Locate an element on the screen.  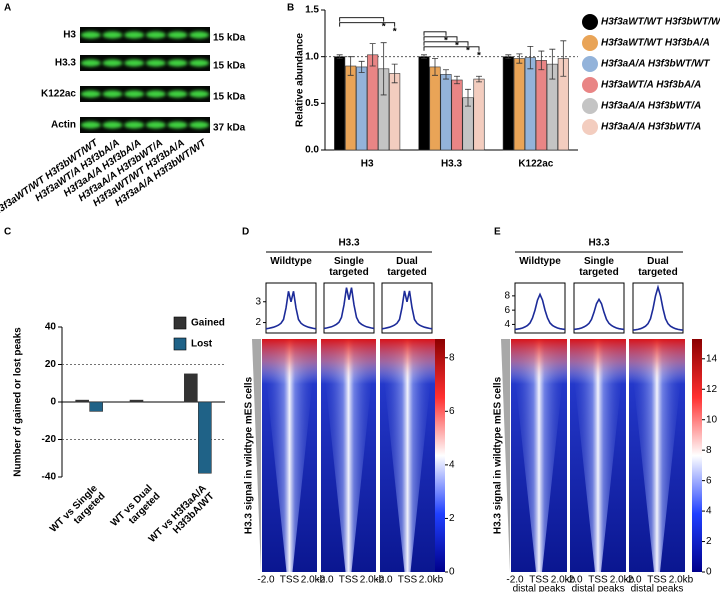
y-tick-label: 8 is located at coordinates (507, 295).